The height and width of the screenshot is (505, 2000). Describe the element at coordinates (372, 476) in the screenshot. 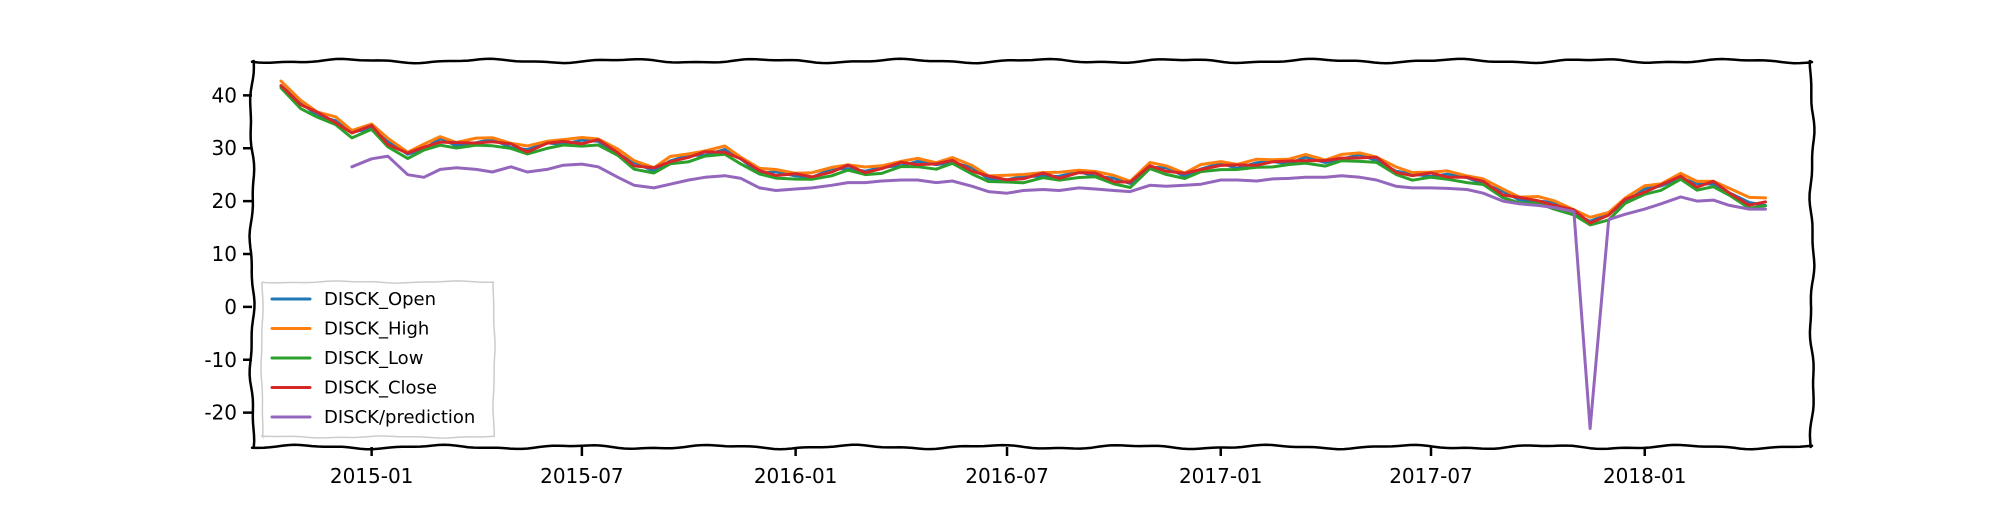

I see `x-tick-label: 2015-01` at that location.